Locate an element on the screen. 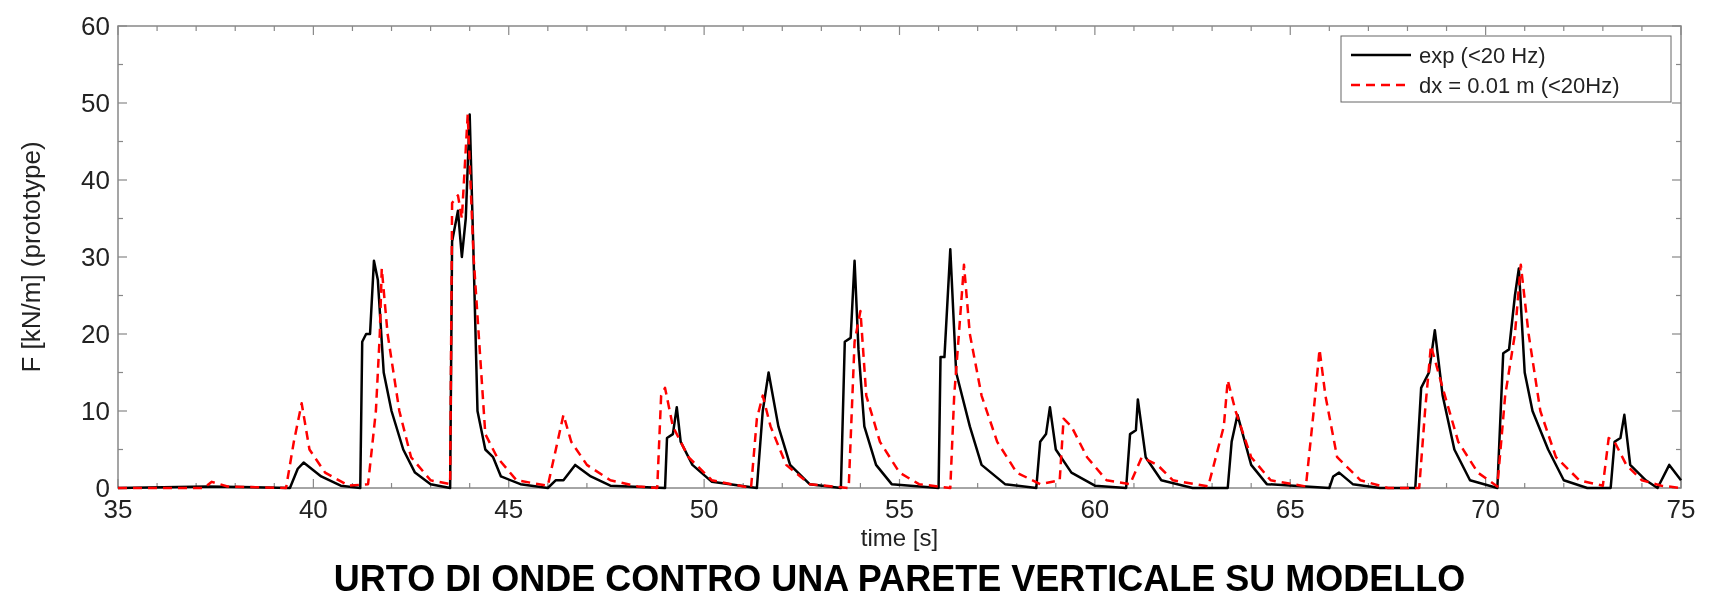 The width and height of the screenshot is (1719, 603). x-axis-title: time [s] is located at coordinates (899, 537).